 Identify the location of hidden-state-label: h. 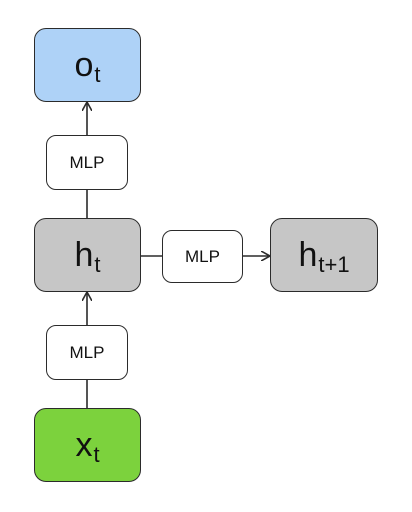
(84, 254).